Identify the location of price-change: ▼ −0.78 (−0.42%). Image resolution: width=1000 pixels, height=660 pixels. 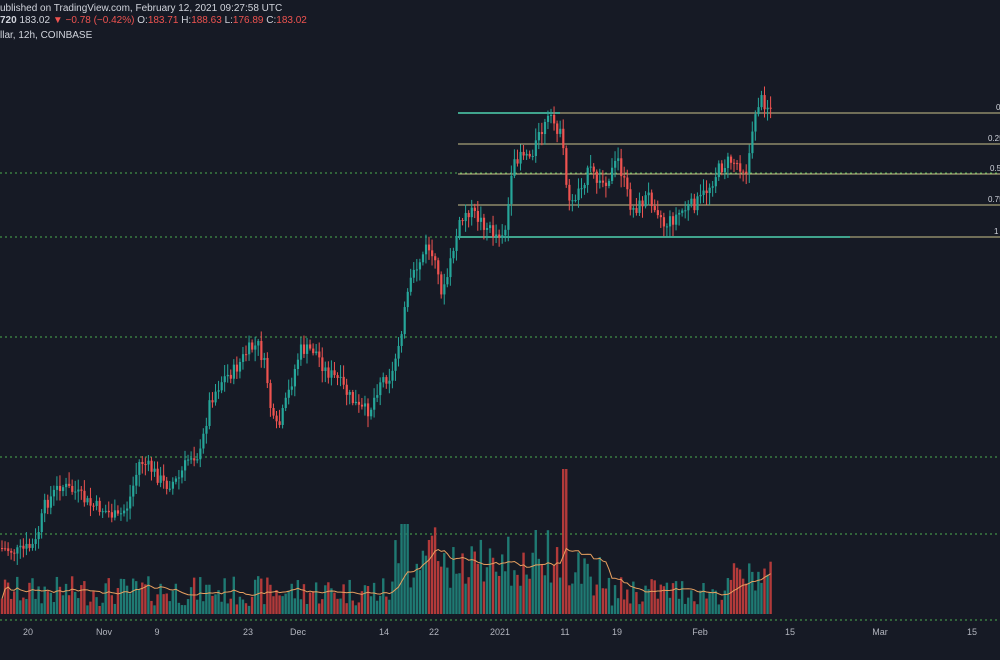
(93, 20).